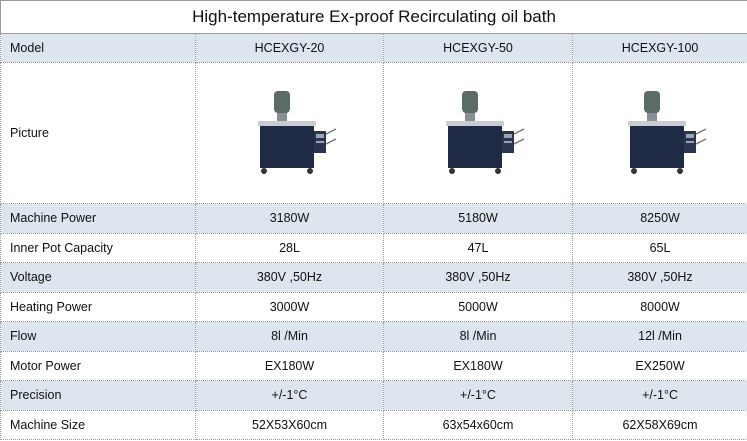 The image size is (747, 441). What do you see at coordinates (659, 336) in the screenshot?
I see `spec-cell: 12l /Min` at bounding box center [659, 336].